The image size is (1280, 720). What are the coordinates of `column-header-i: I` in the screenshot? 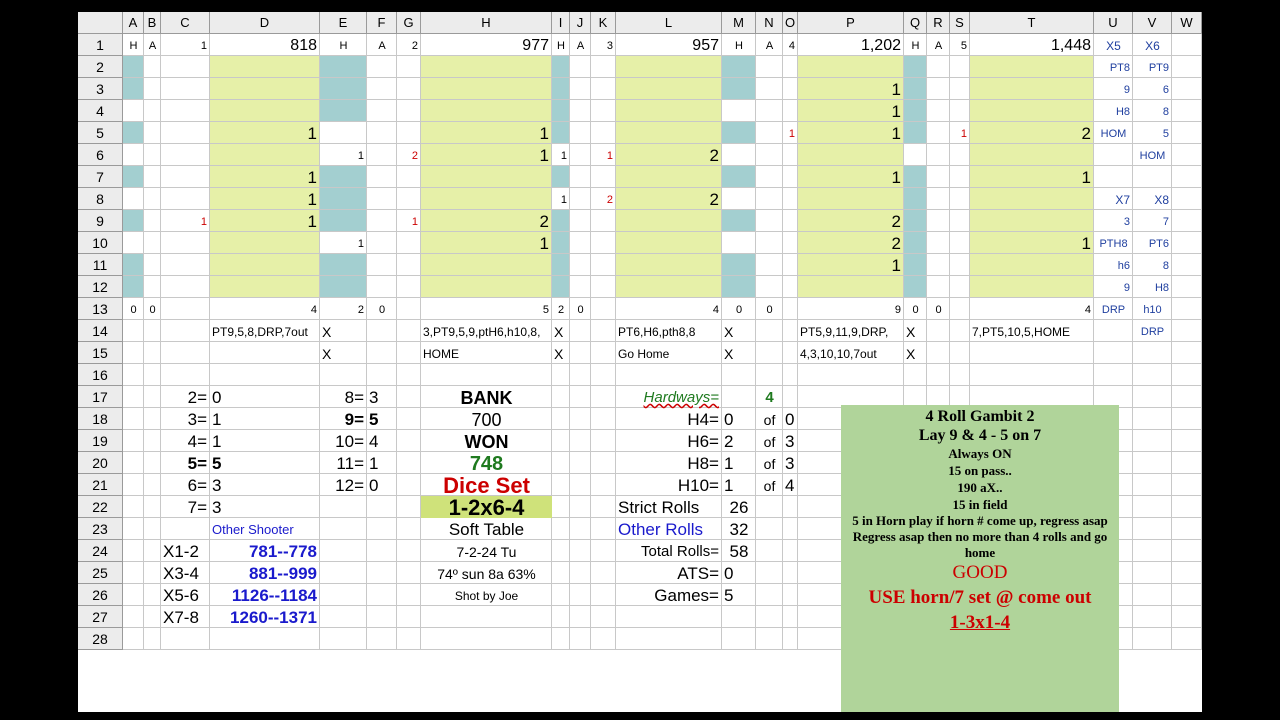 It's located at (561, 23).